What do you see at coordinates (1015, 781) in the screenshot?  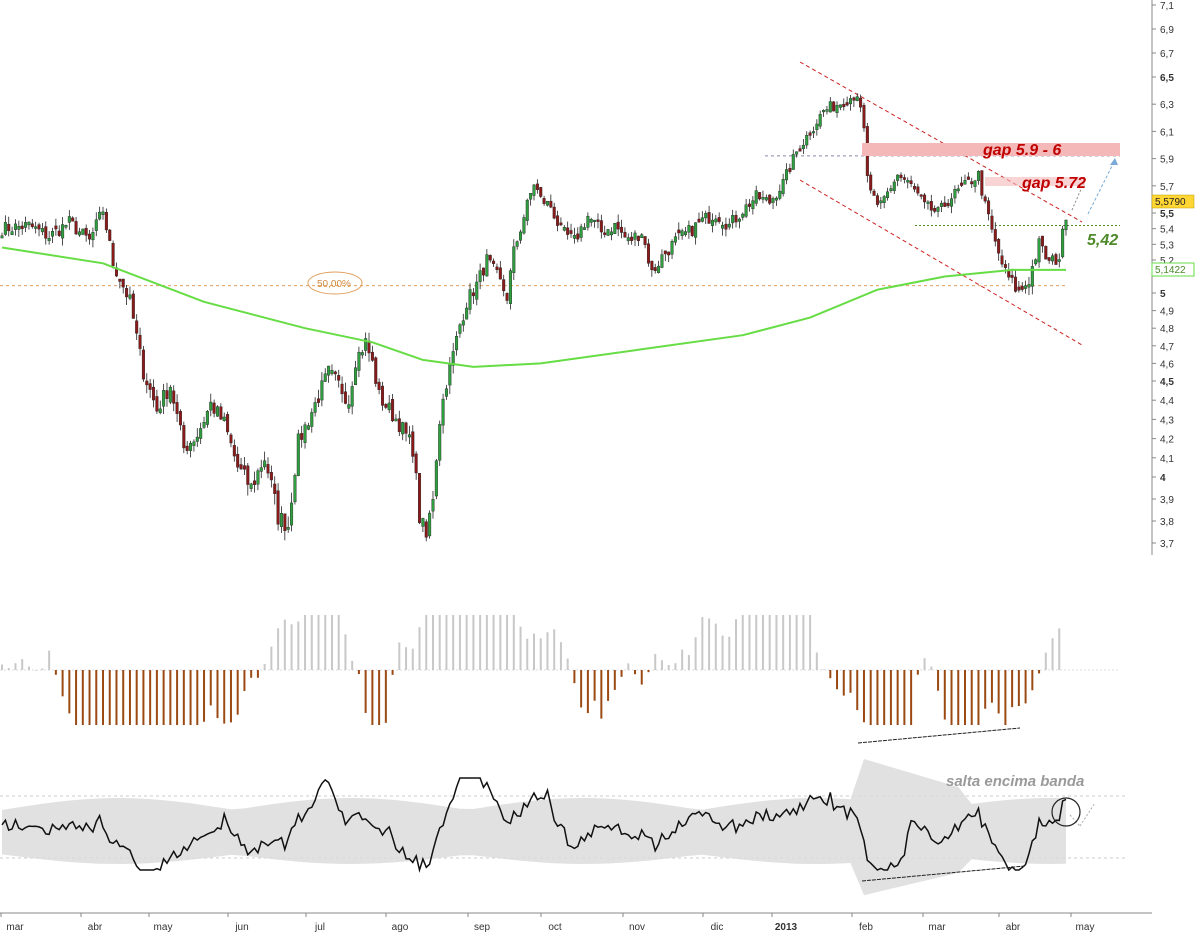 I see `band-breakout-label: salta encima banda` at bounding box center [1015, 781].